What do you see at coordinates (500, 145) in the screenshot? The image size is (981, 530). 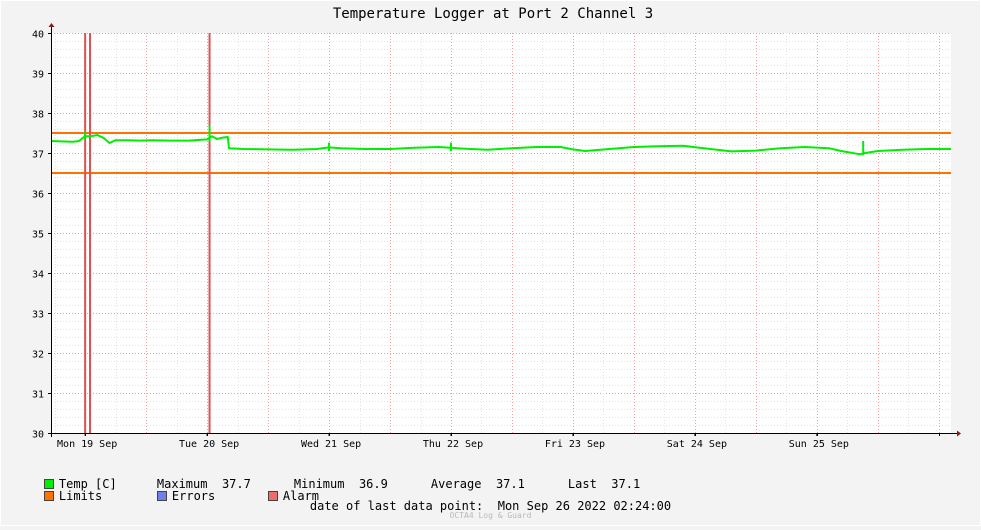 I see `temp-series-line` at bounding box center [500, 145].